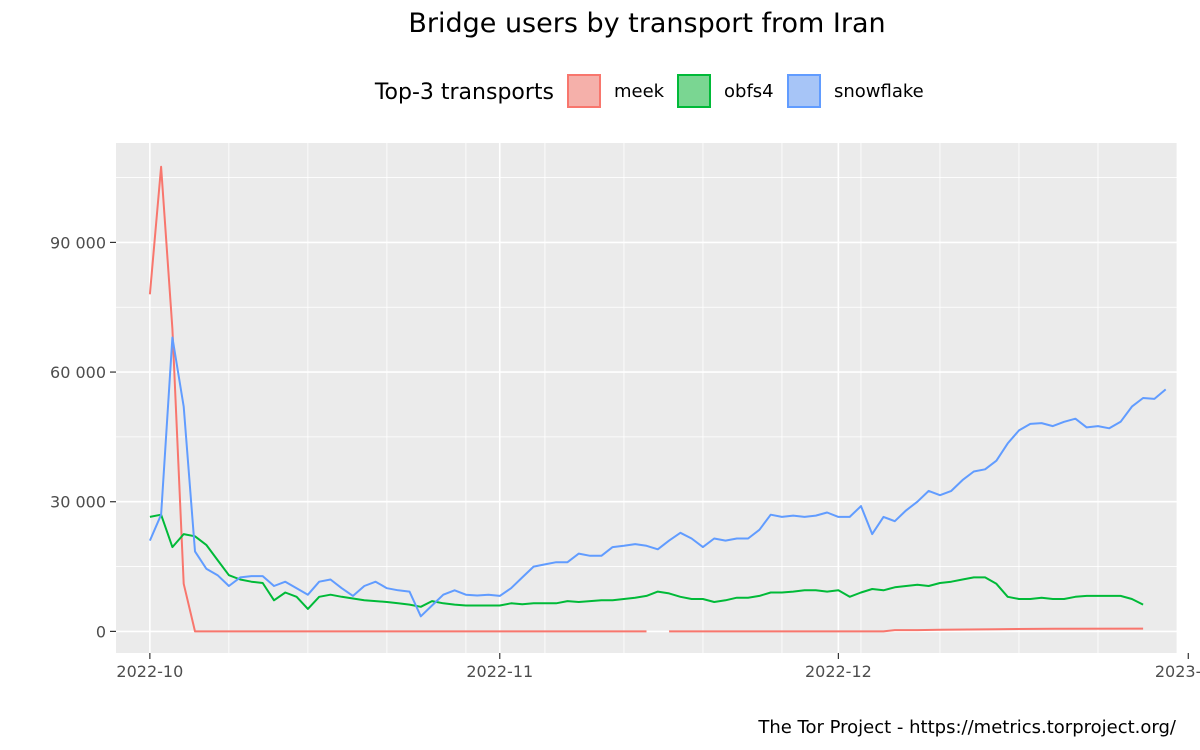 The height and width of the screenshot is (750, 1200). What do you see at coordinates (149, 671) in the screenshot?
I see `x-tick-label: 2022-10` at bounding box center [149, 671].